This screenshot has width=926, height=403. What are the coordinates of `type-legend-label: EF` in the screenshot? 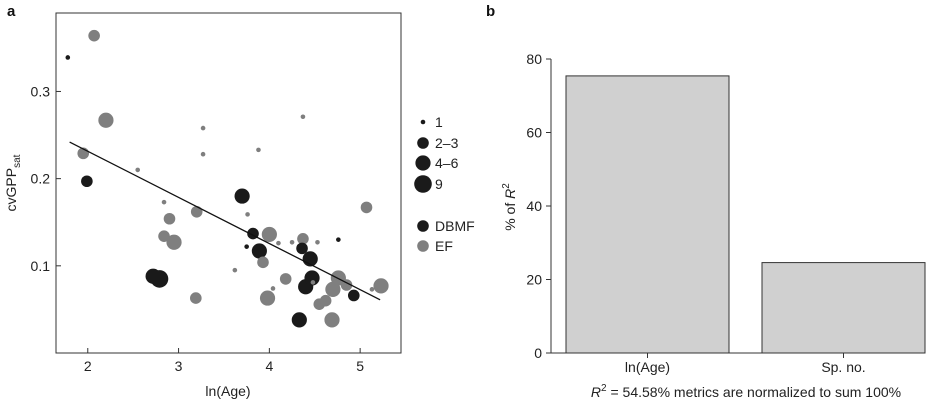 It's located at (444, 246).